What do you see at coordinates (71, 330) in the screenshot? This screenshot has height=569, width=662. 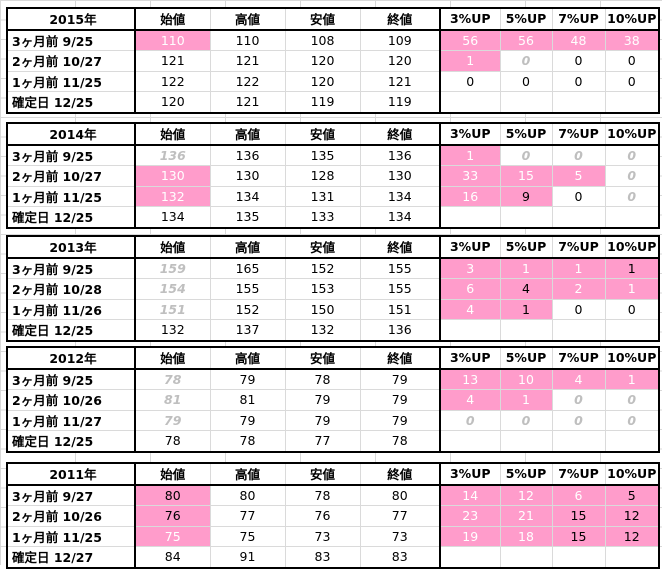 I see `row-label: 確定日 12/25` at bounding box center [71, 330].